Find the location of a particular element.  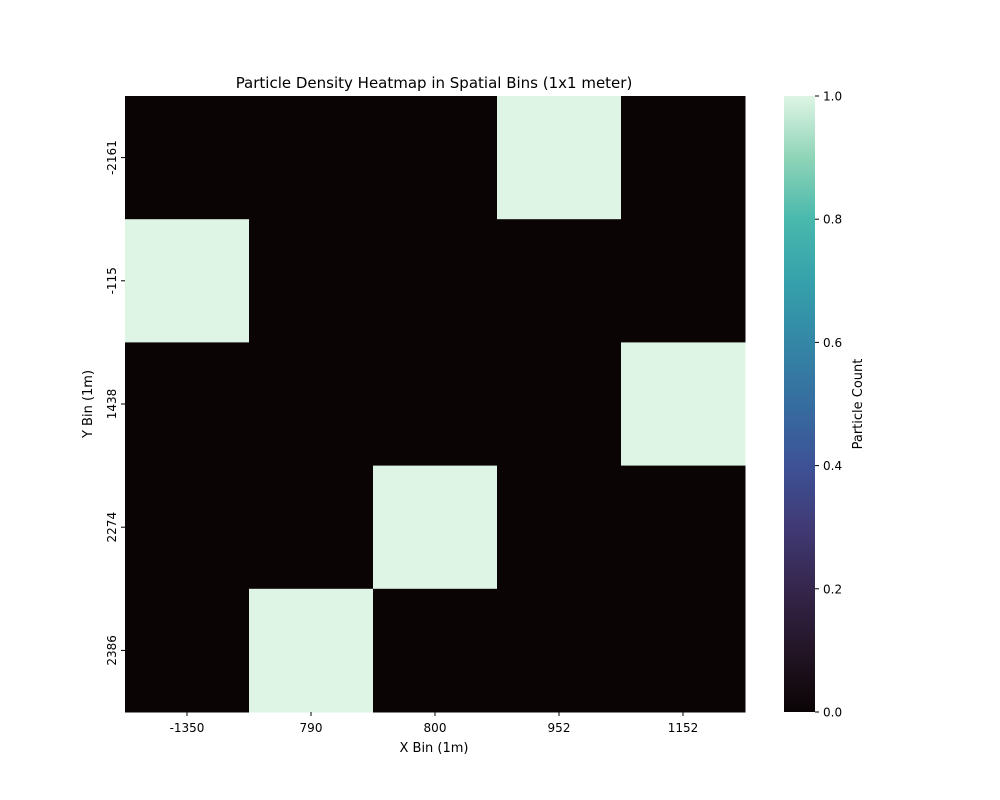

x-tick-label: 790 is located at coordinates (311, 728).